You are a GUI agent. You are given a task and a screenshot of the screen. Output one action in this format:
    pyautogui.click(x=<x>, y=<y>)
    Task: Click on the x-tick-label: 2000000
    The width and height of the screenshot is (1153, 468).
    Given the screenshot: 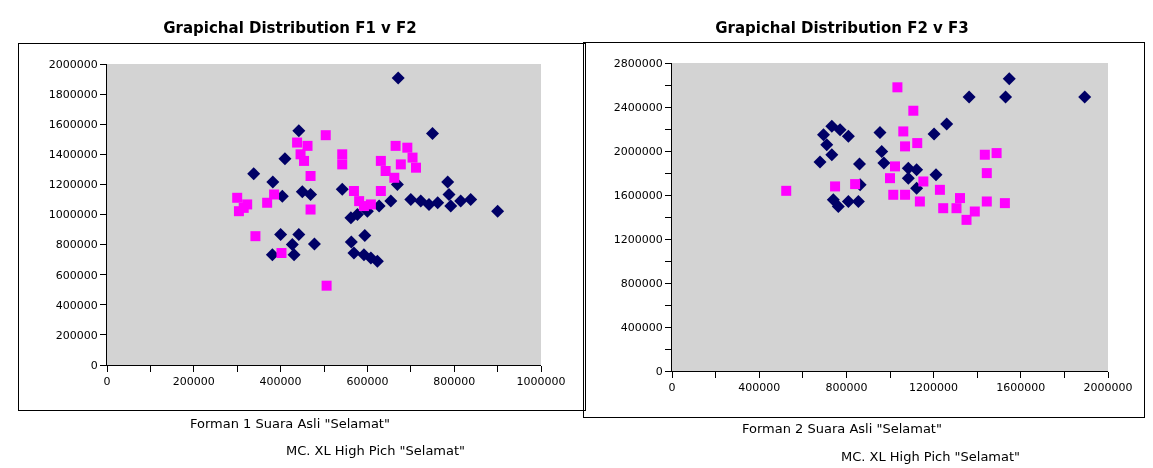 What is the action you would take?
    pyautogui.click(x=1108, y=388)
    